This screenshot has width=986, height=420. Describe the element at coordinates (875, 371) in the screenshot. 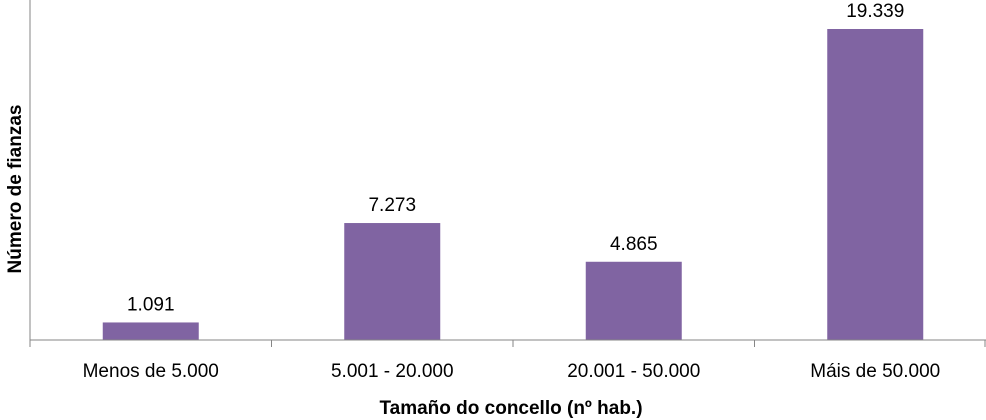

I see `x-tick-label-4: Máis de 50.000` at that location.